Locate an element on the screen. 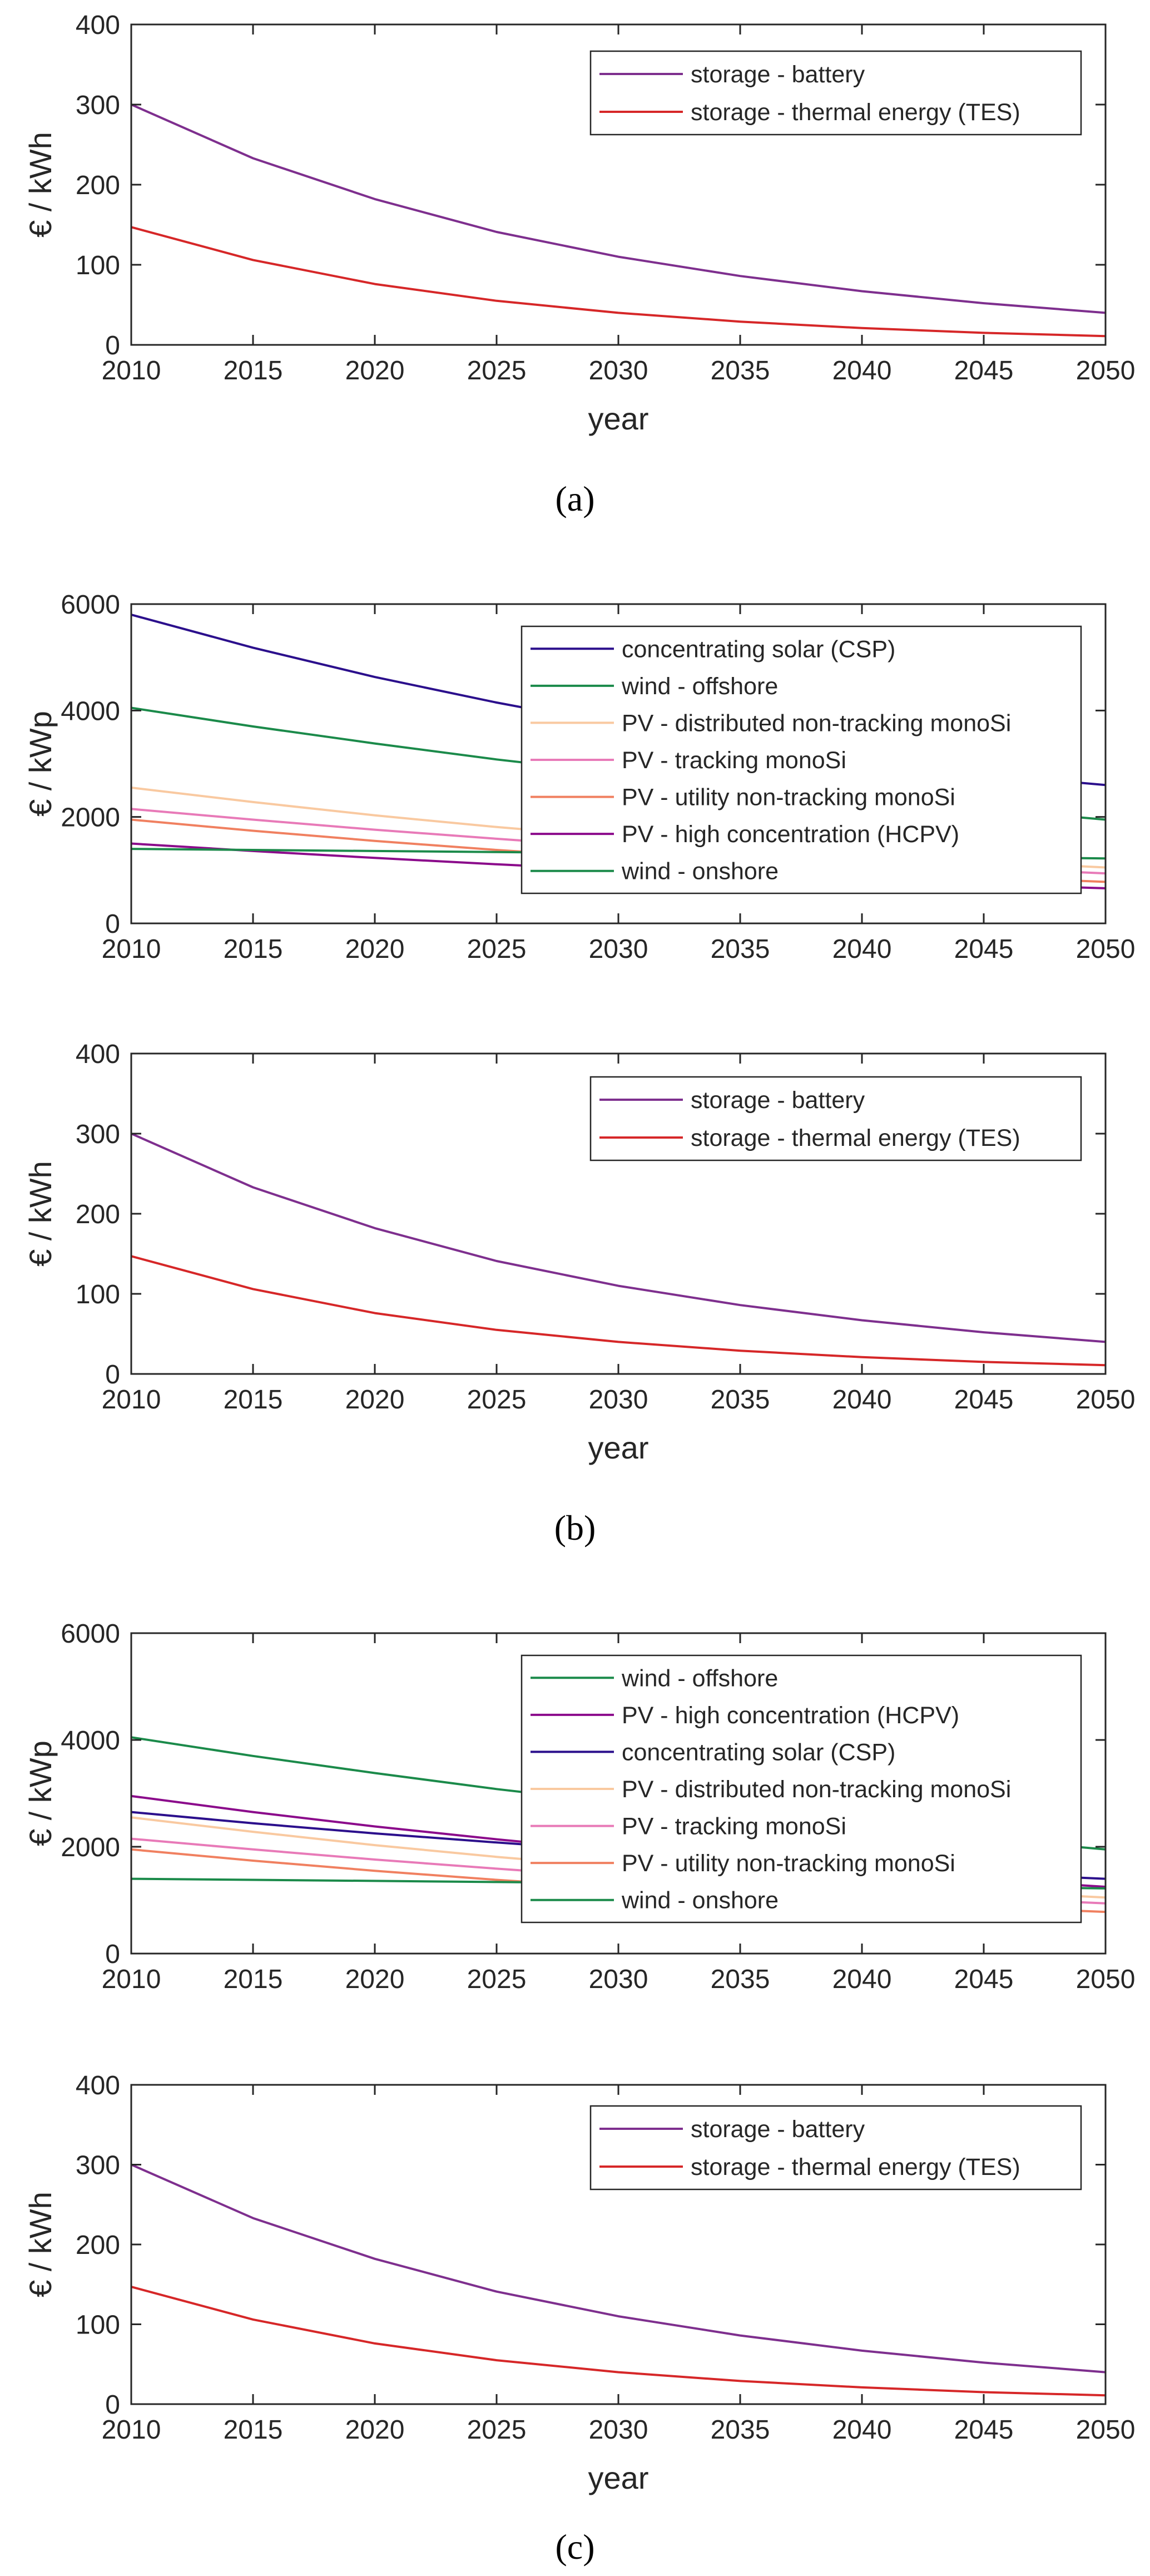  panel-caption: (b) is located at coordinates (575, 1528).